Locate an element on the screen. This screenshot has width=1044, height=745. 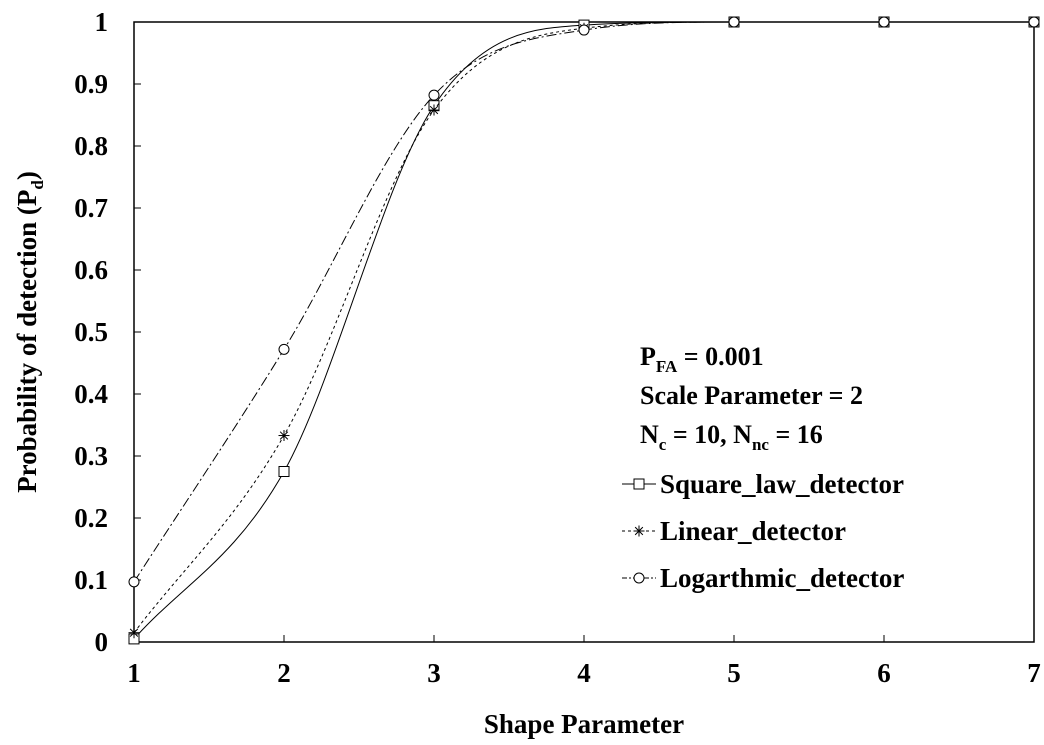
legend-item: Square_law_detector is located at coordinates (763, 484).